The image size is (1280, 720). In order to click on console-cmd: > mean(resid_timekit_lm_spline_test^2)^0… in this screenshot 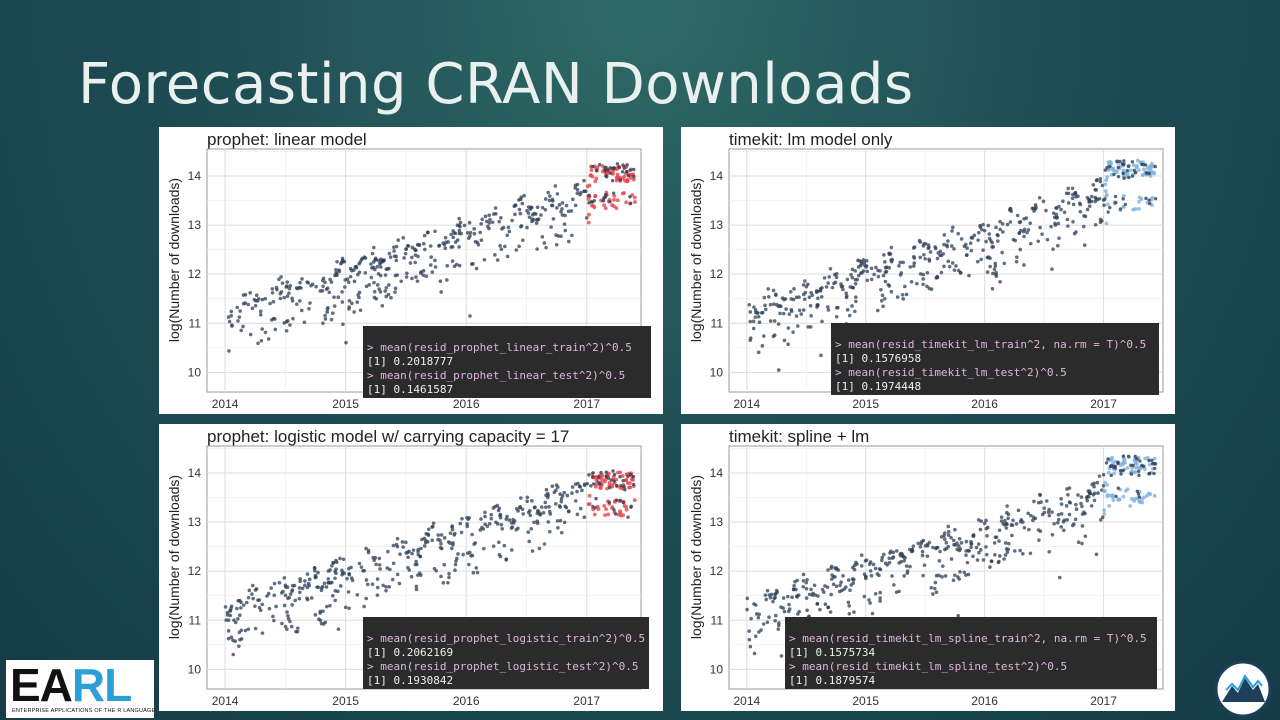, I will do `click(928, 666)`.